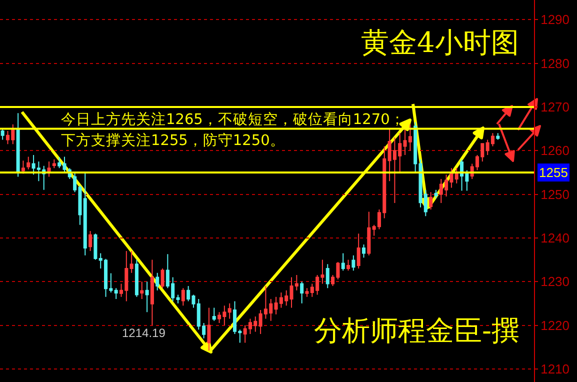  What do you see at coordinates (555, 238) in the screenshot?
I see `y-tick-label: 1240` at bounding box center [555, 238].